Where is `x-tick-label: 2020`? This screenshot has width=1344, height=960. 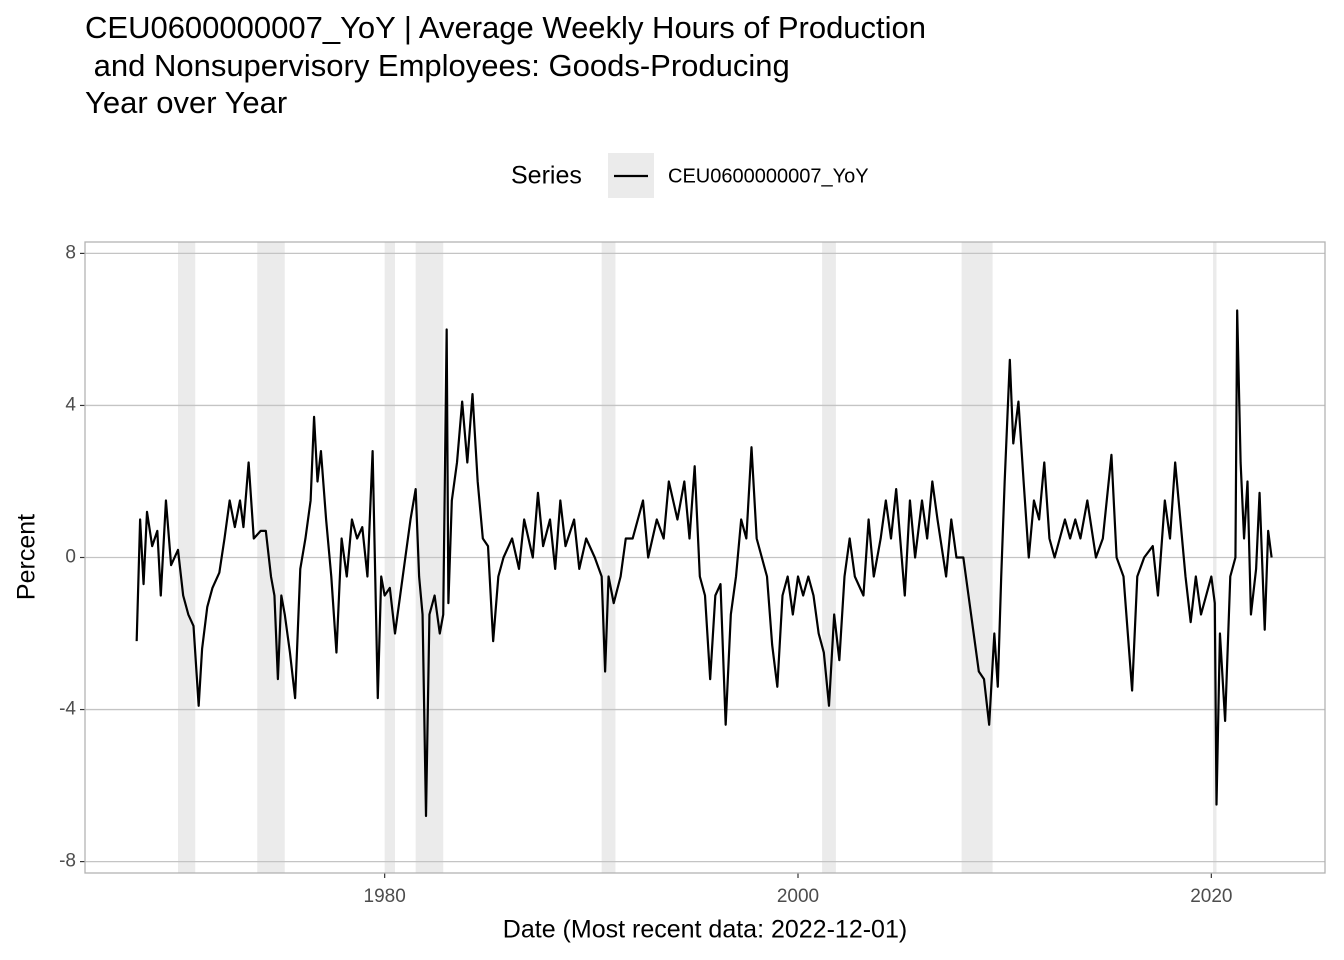 x-tick-label: 2020 is located at coordinates (1211, 896).